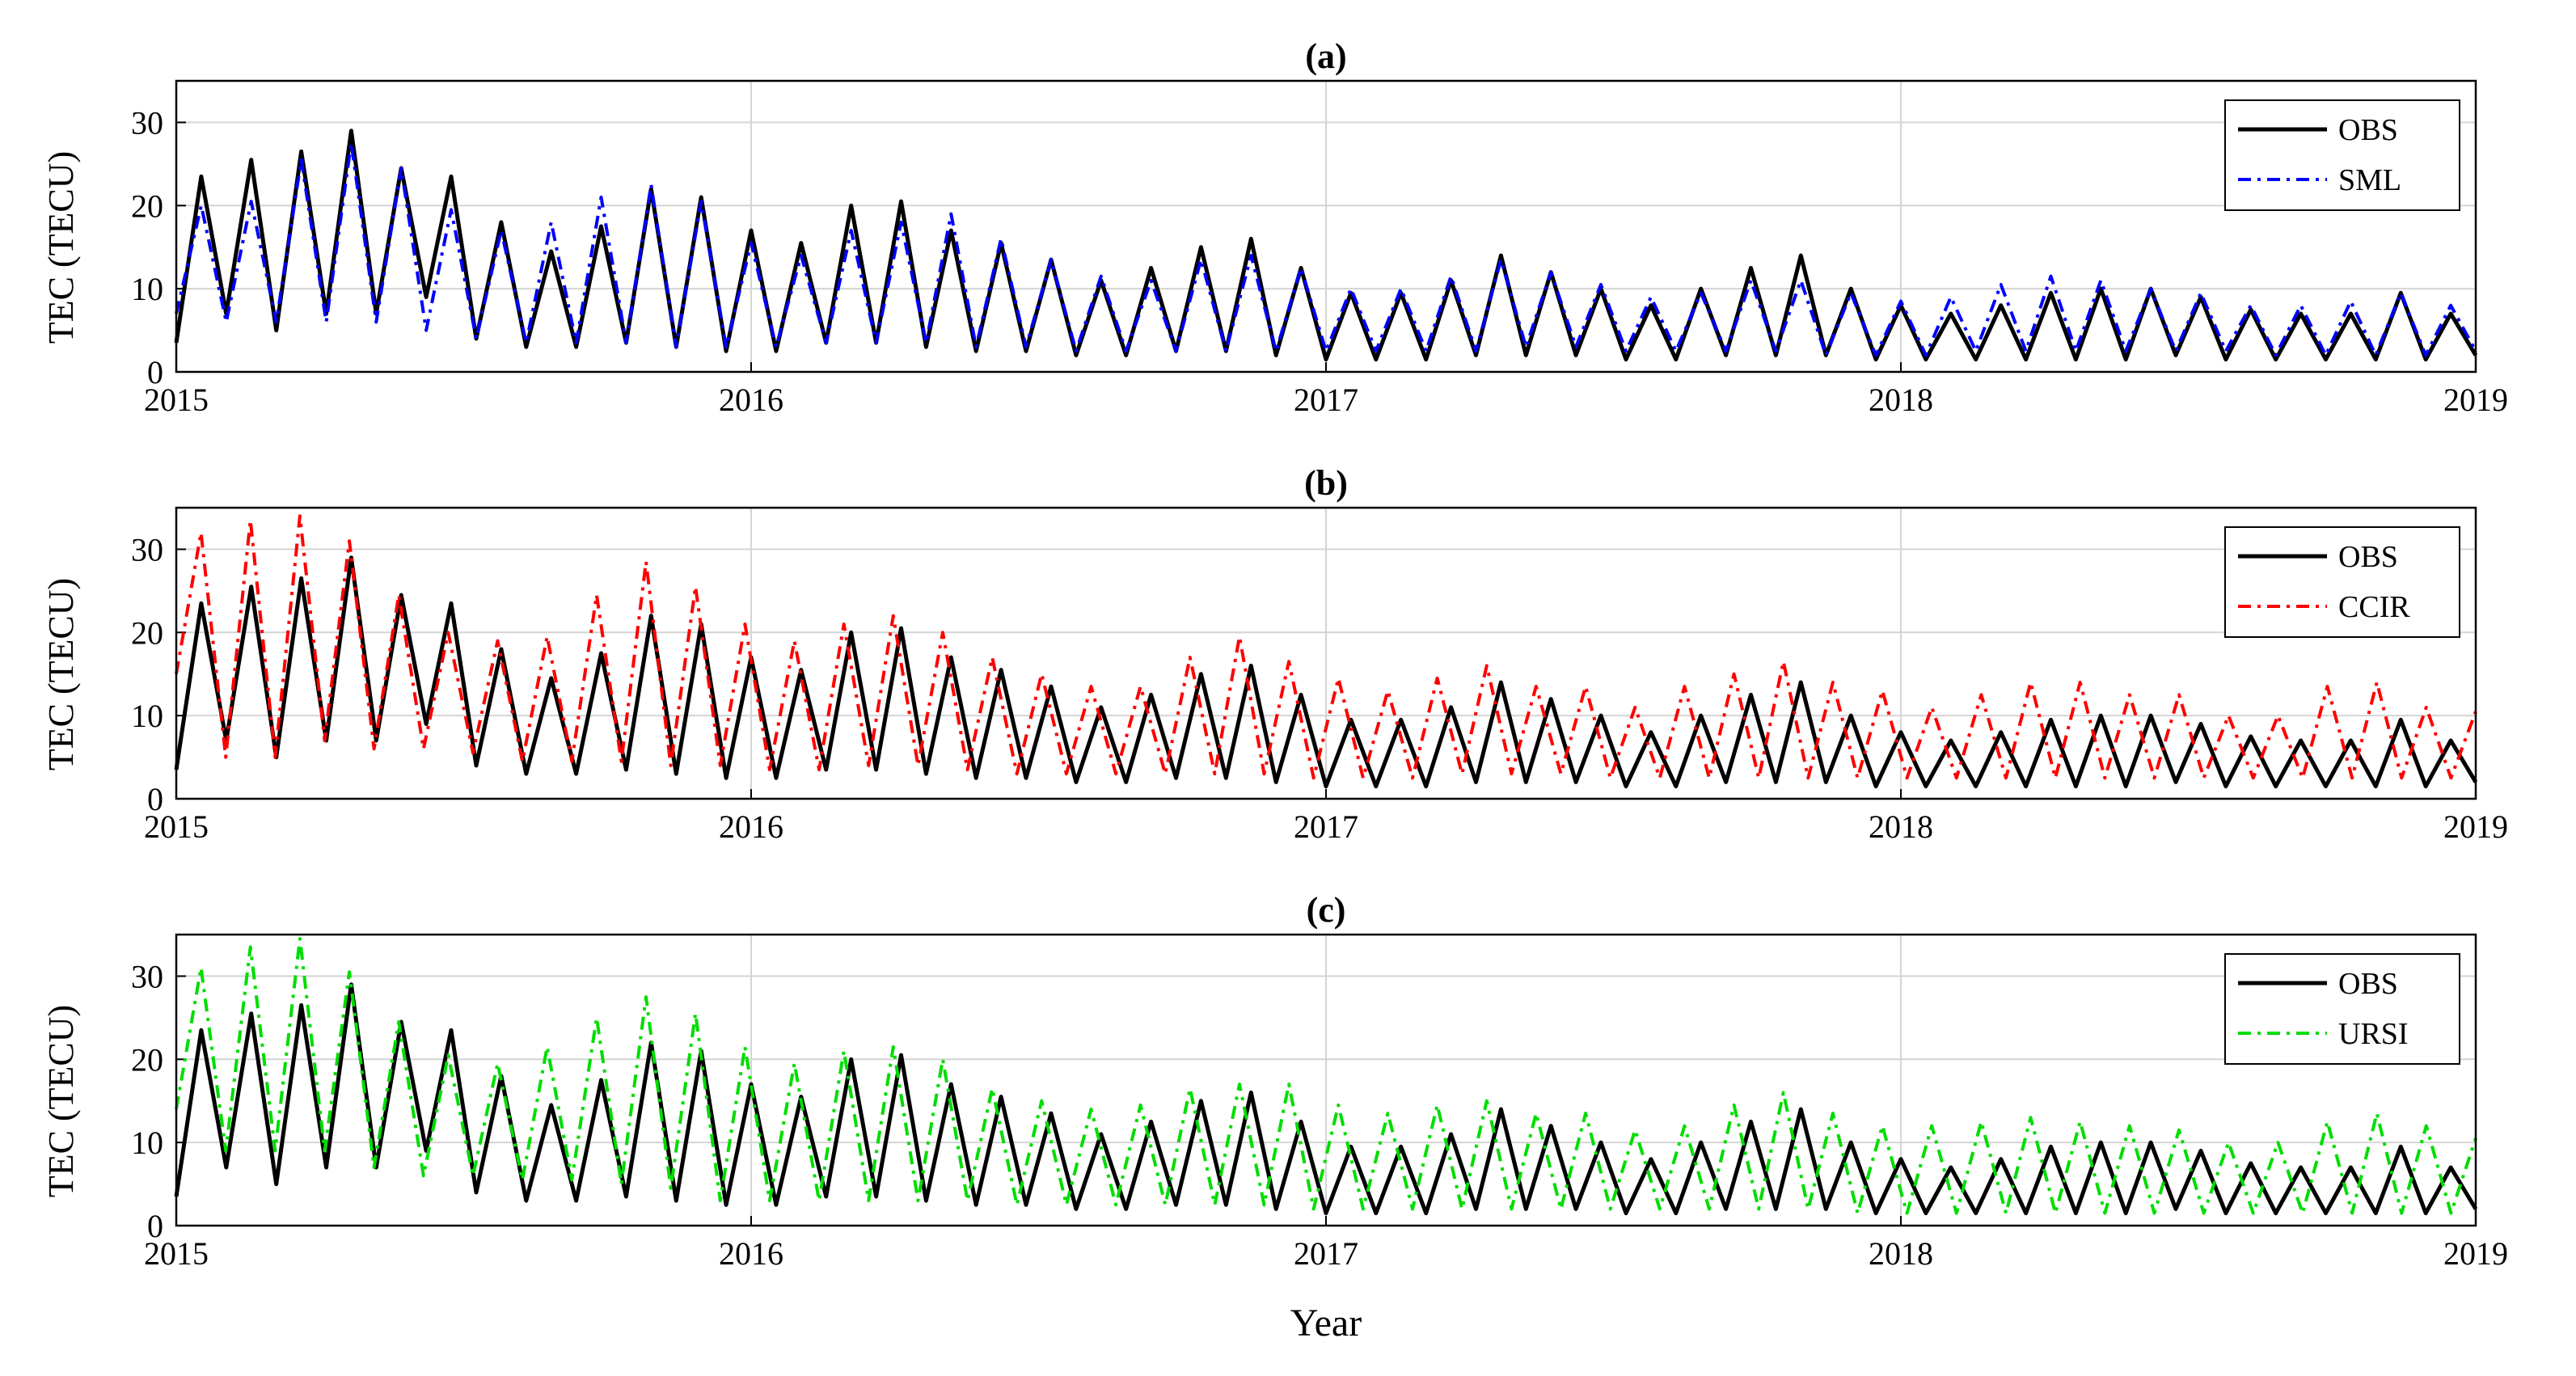  What do you see at coordinates (751, 826) in the screenshot?
I see `panel-b-xtick-label-2016: 2016` at bounding box center [751, 826].